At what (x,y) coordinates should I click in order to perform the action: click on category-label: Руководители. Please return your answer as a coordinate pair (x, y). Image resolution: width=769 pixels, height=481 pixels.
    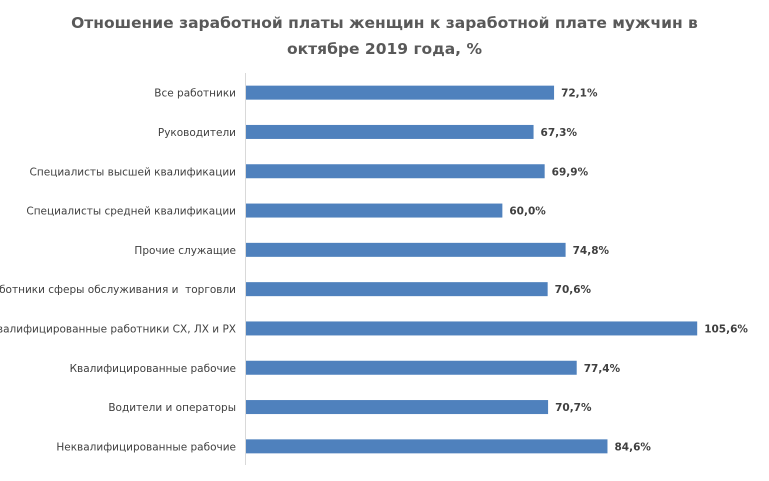
    Looking at the image, I should click on (197, 133).